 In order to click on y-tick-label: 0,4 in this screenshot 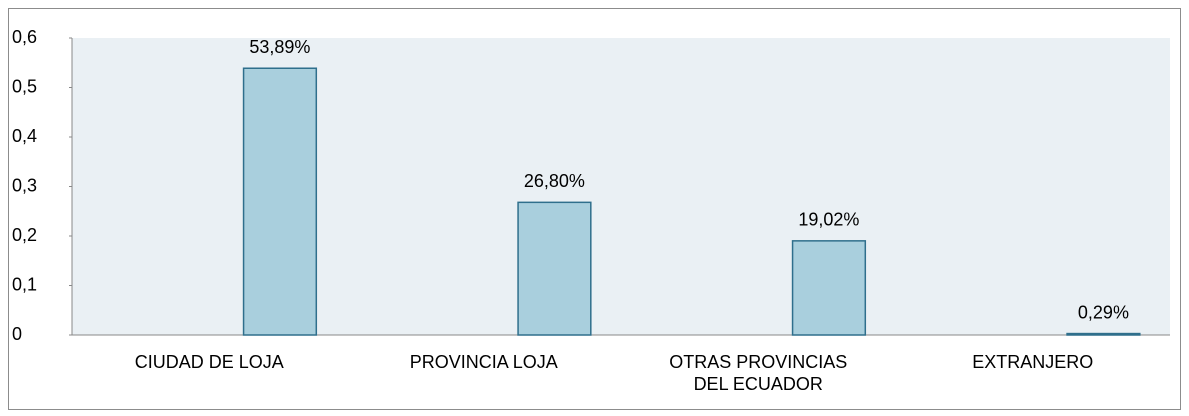, I will do `click(24, 136)`.